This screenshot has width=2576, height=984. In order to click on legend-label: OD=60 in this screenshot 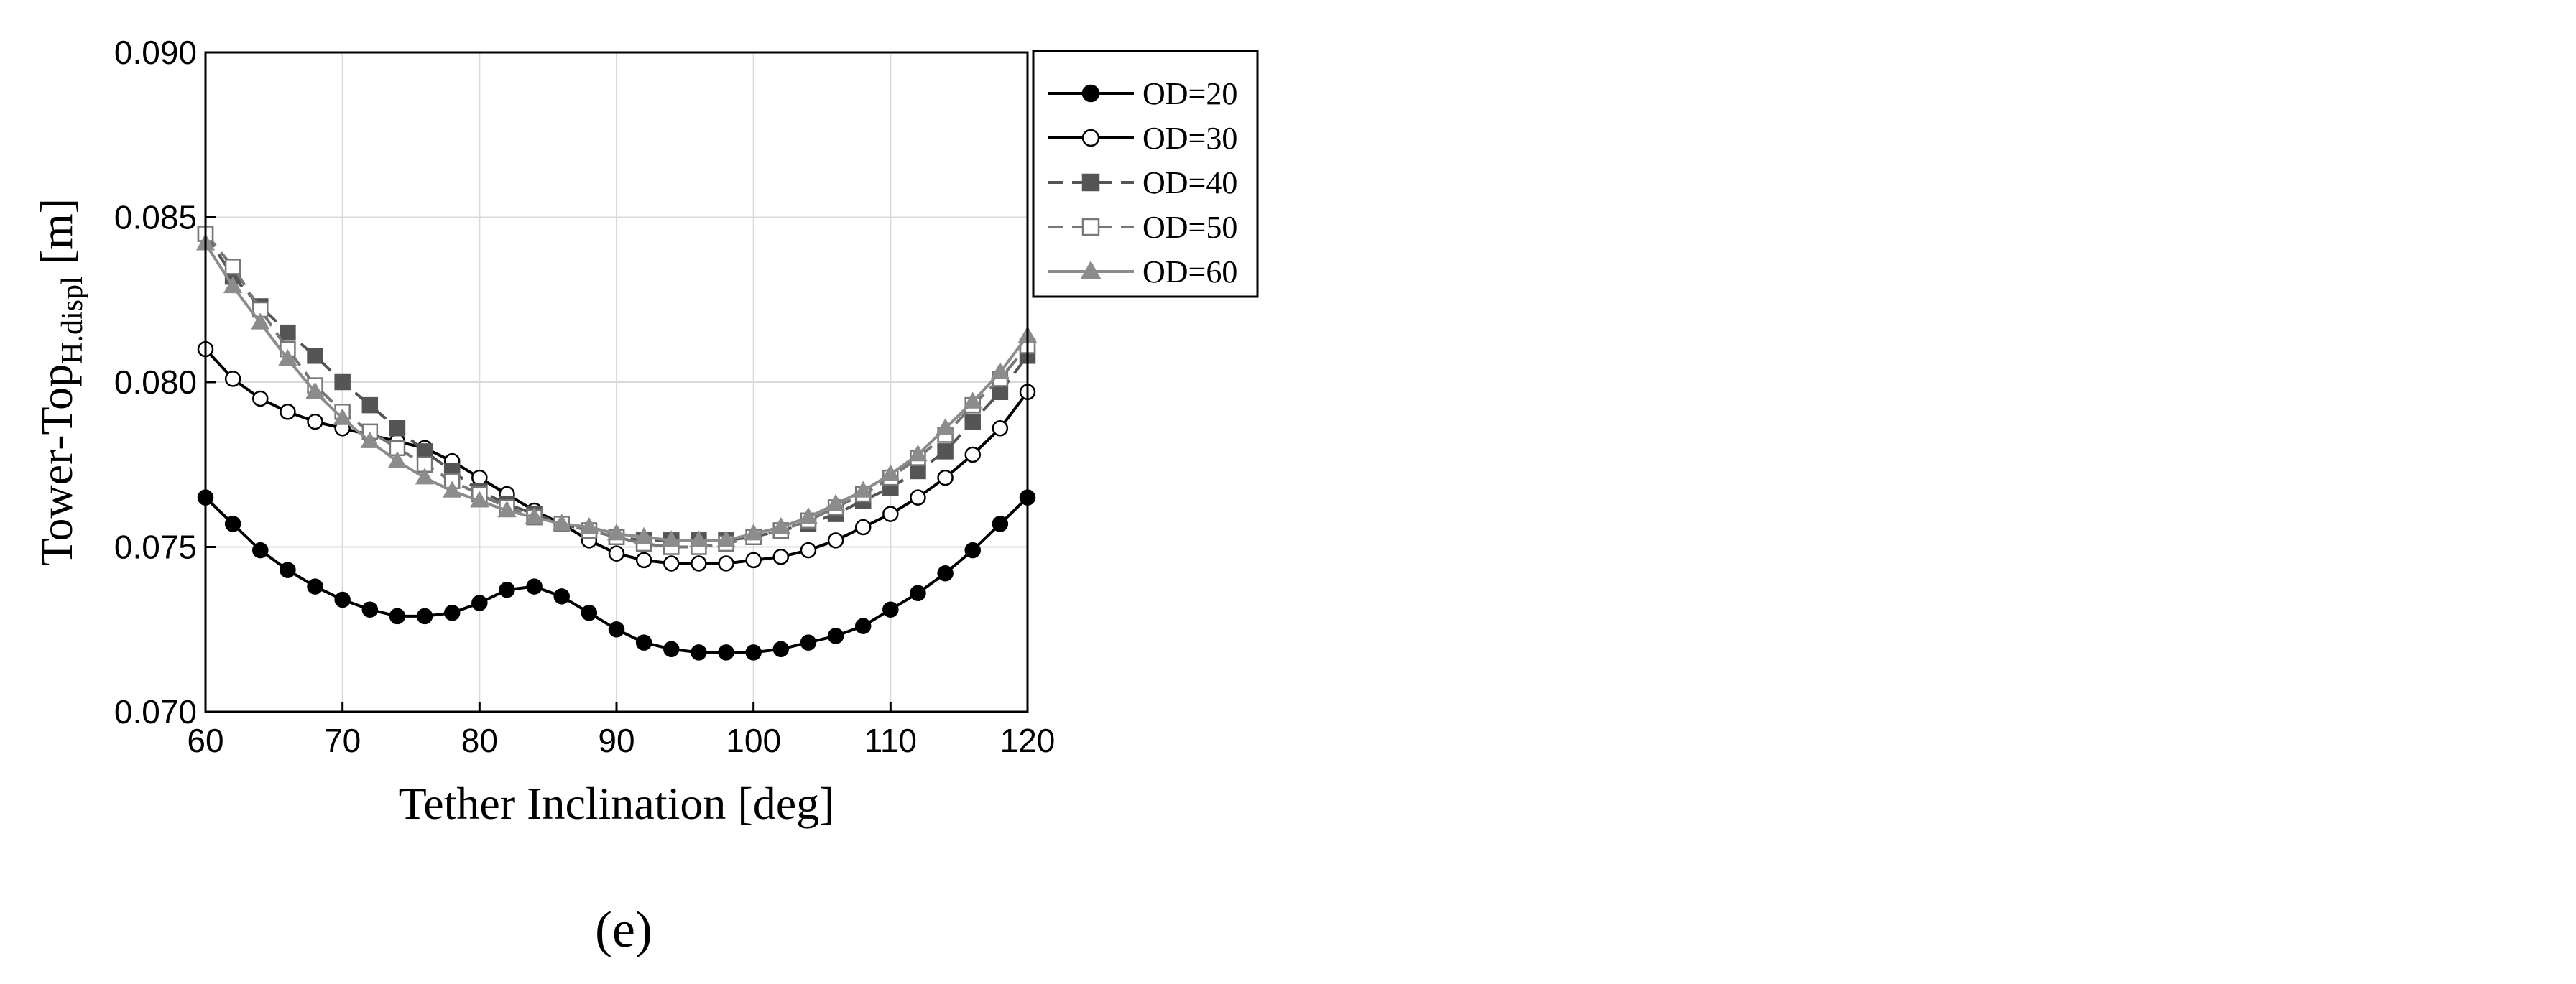, I will do `click(1190, 271)`.